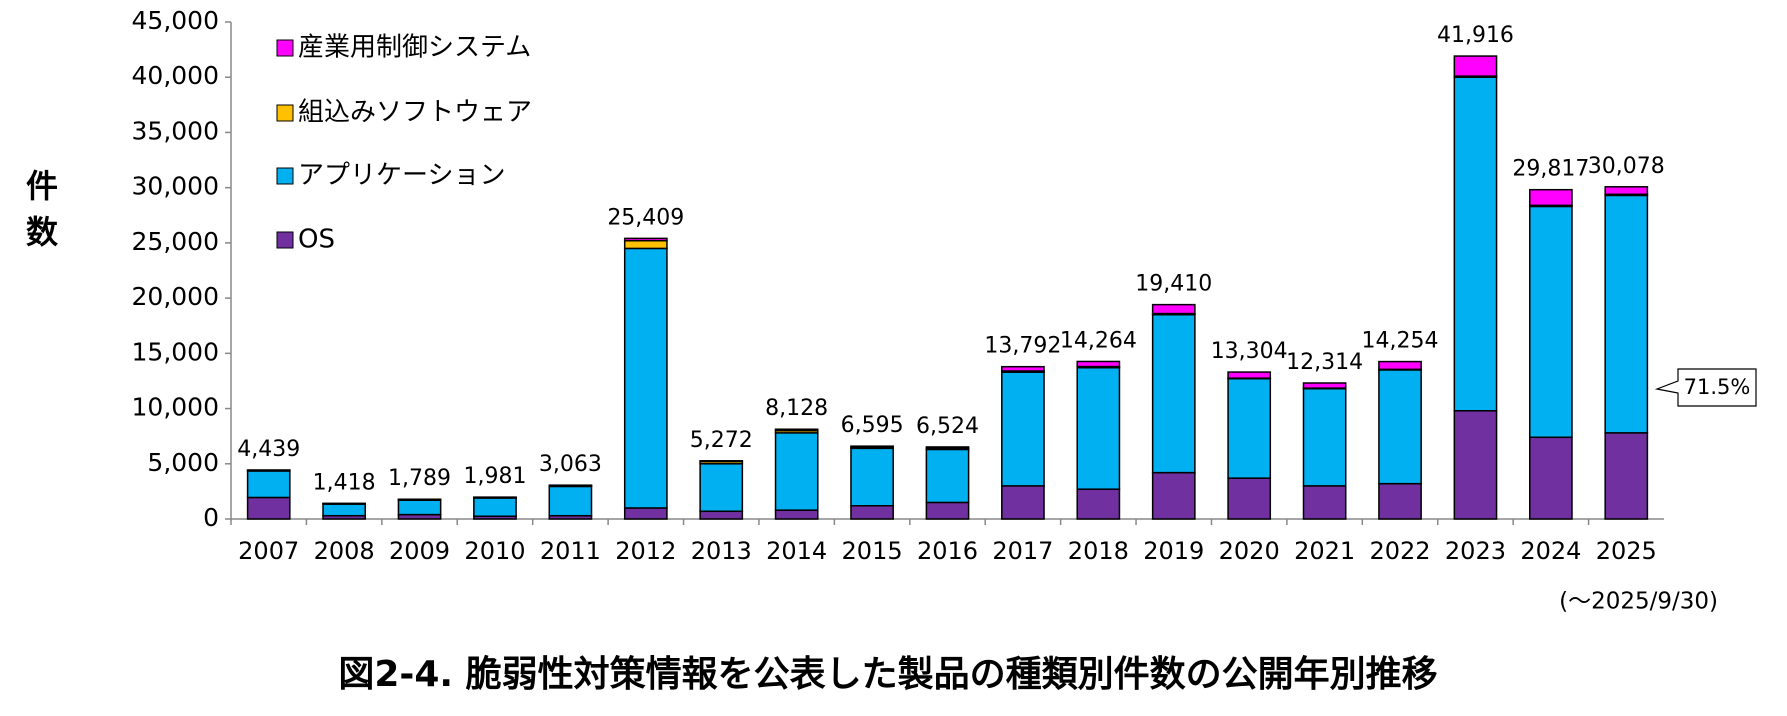 This screenshot has width=1787, height=716. I want to click on x-tick-label: 2018, so click(1098, 551).